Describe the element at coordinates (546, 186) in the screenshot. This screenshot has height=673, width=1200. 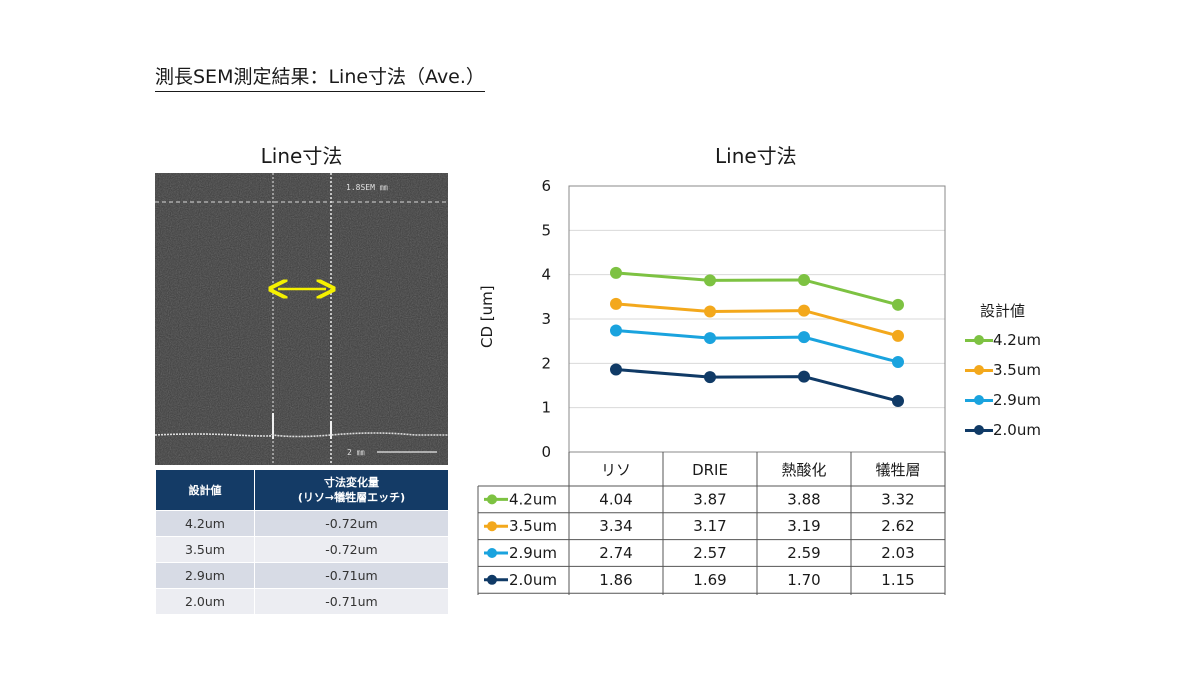
I see `y-tick-label: 6` at that location.